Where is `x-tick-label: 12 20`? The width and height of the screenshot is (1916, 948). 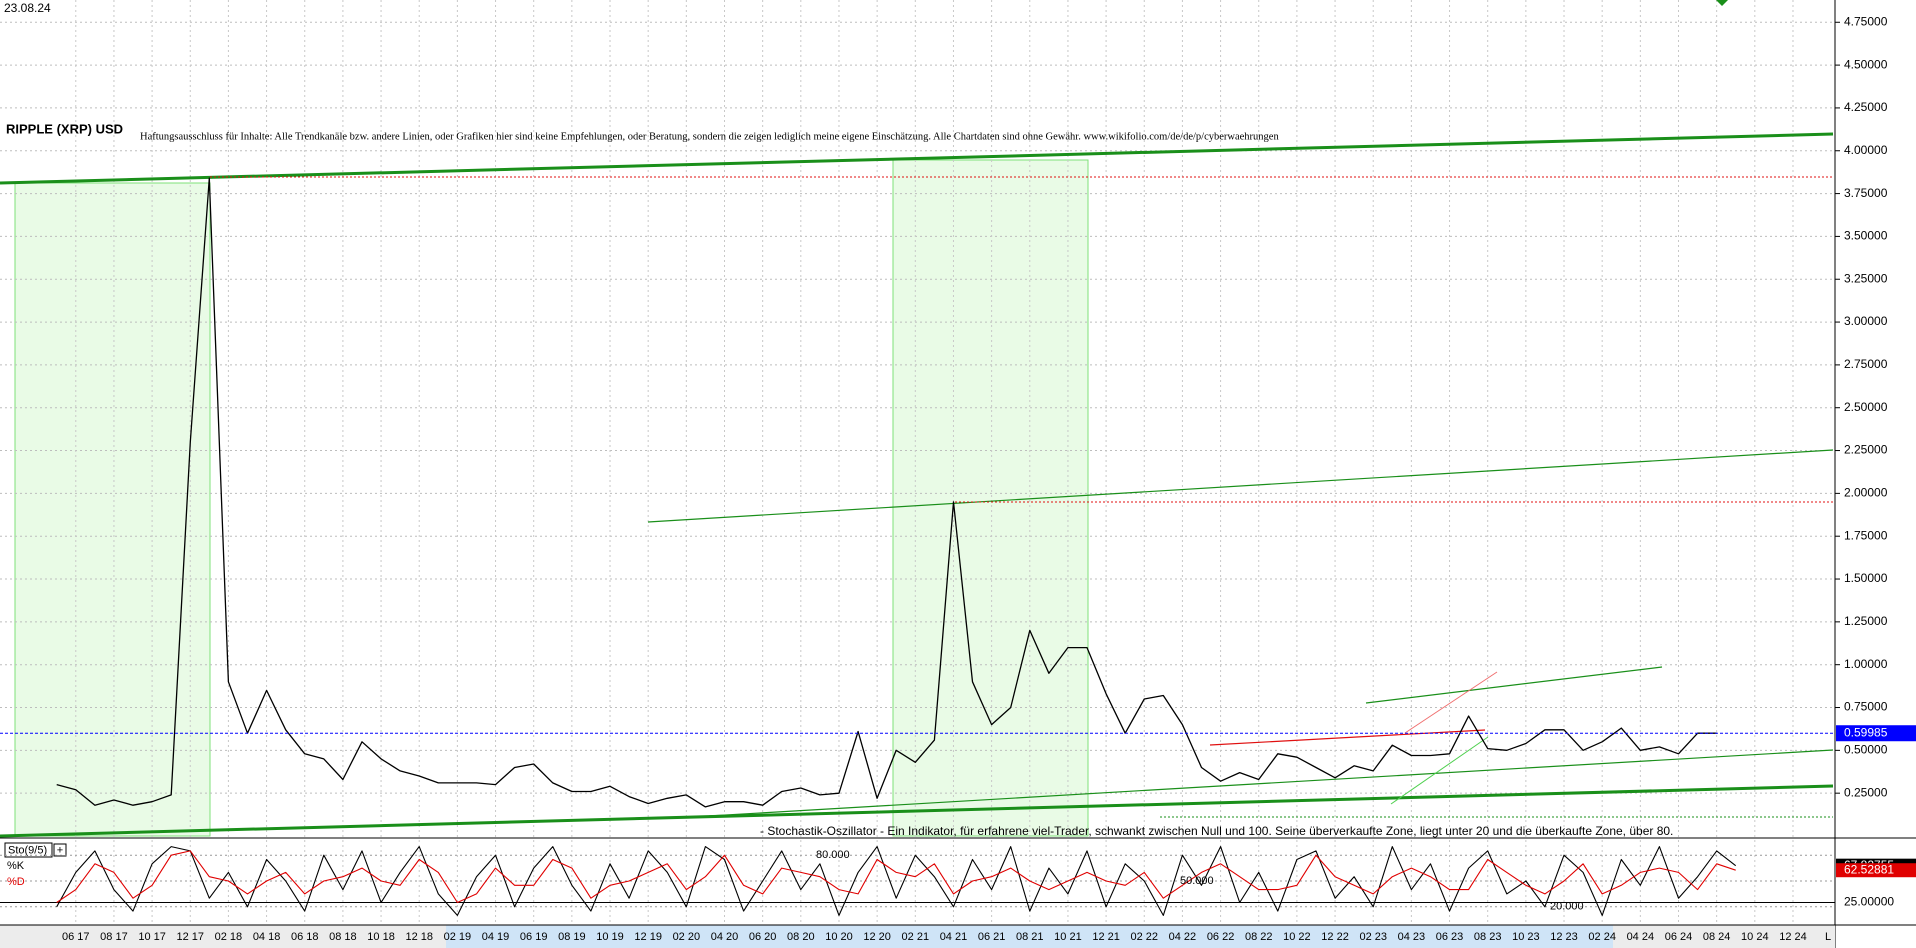 x-tick-label: 12 20 is located at coordinates (877, 937).